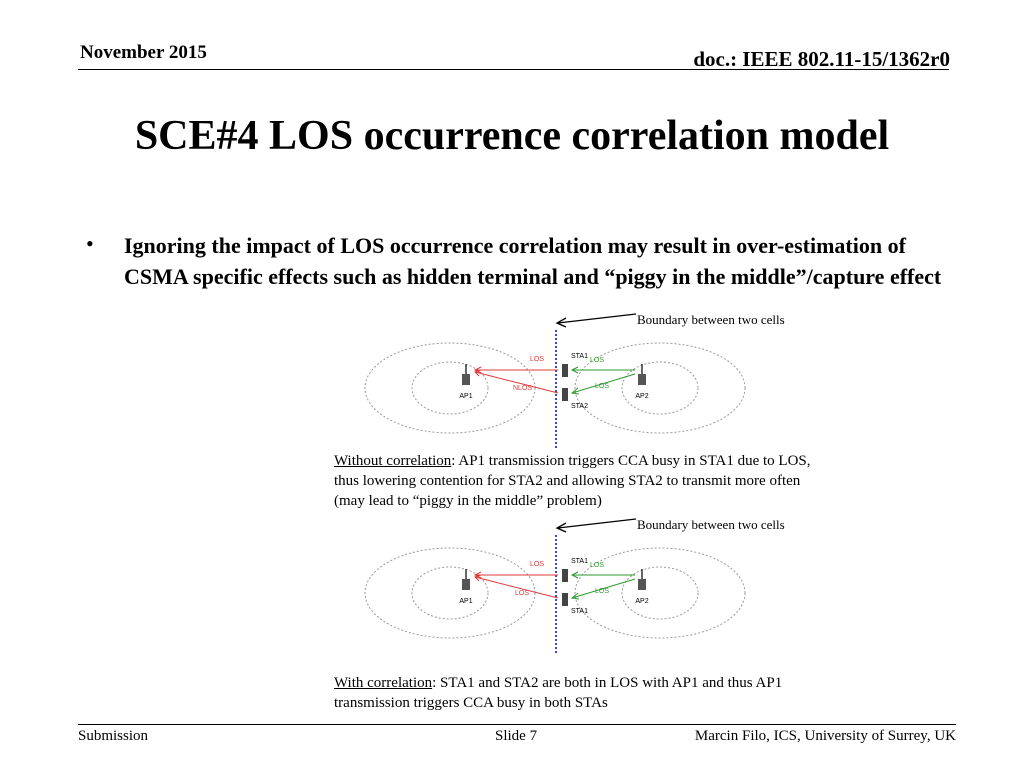 Image resolution: width=1024 pixels, height=768 pixels. Describe the element at coordinates (555, 595) in the screenshot. I see `diagram-with-correlation: AP1 AP2 STA1 STA1 LOS LOS LOS LOS` at that location.